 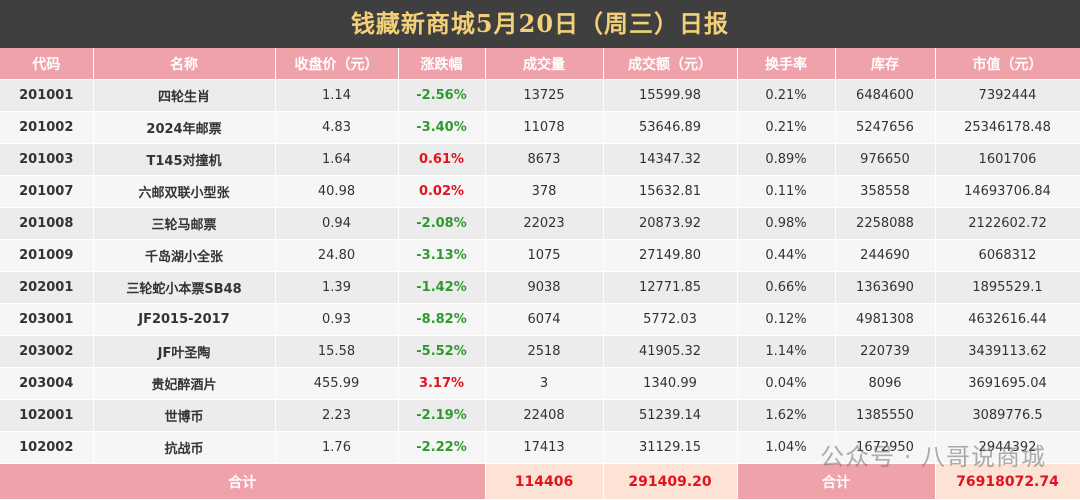 What do you see at coordinates (544, 127) in the screenshot?
I see `cell: 11078` at bounding box center [544, 127].